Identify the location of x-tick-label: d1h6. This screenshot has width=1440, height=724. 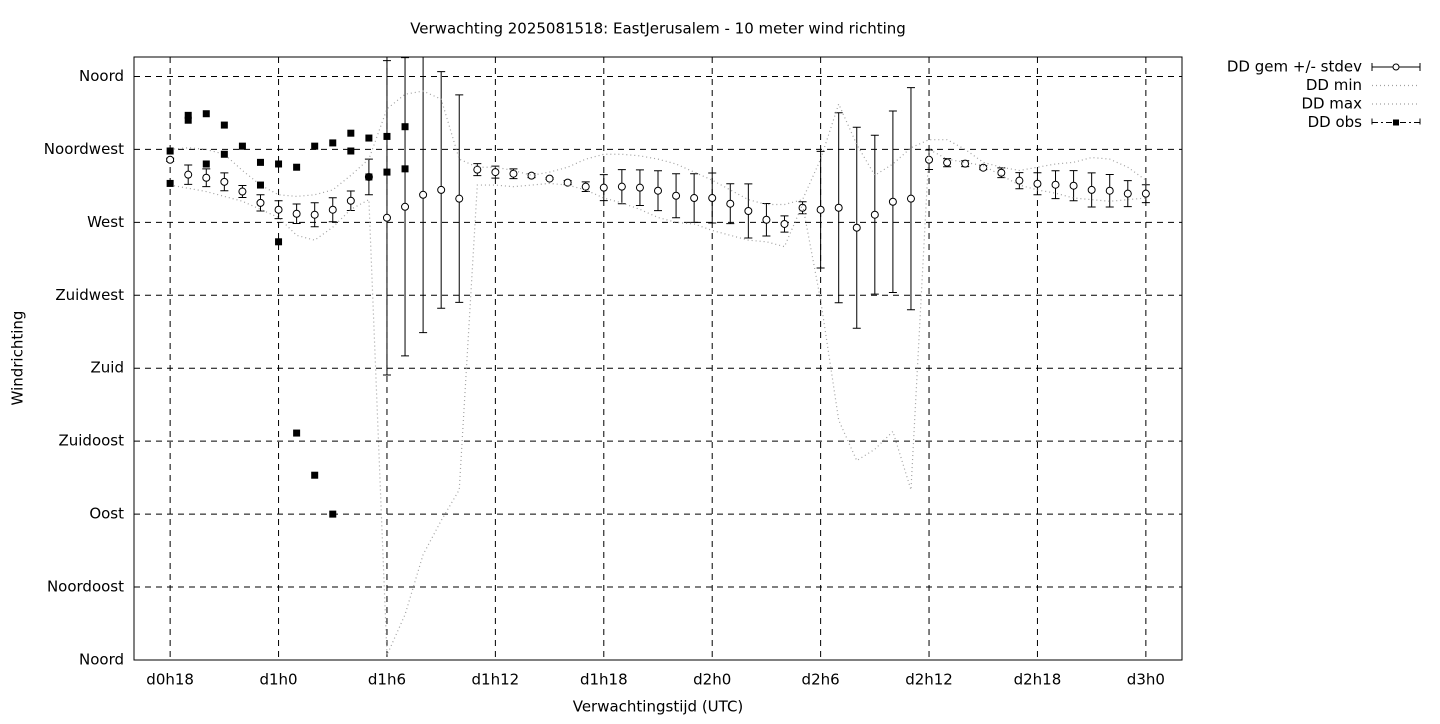
(387, 680).